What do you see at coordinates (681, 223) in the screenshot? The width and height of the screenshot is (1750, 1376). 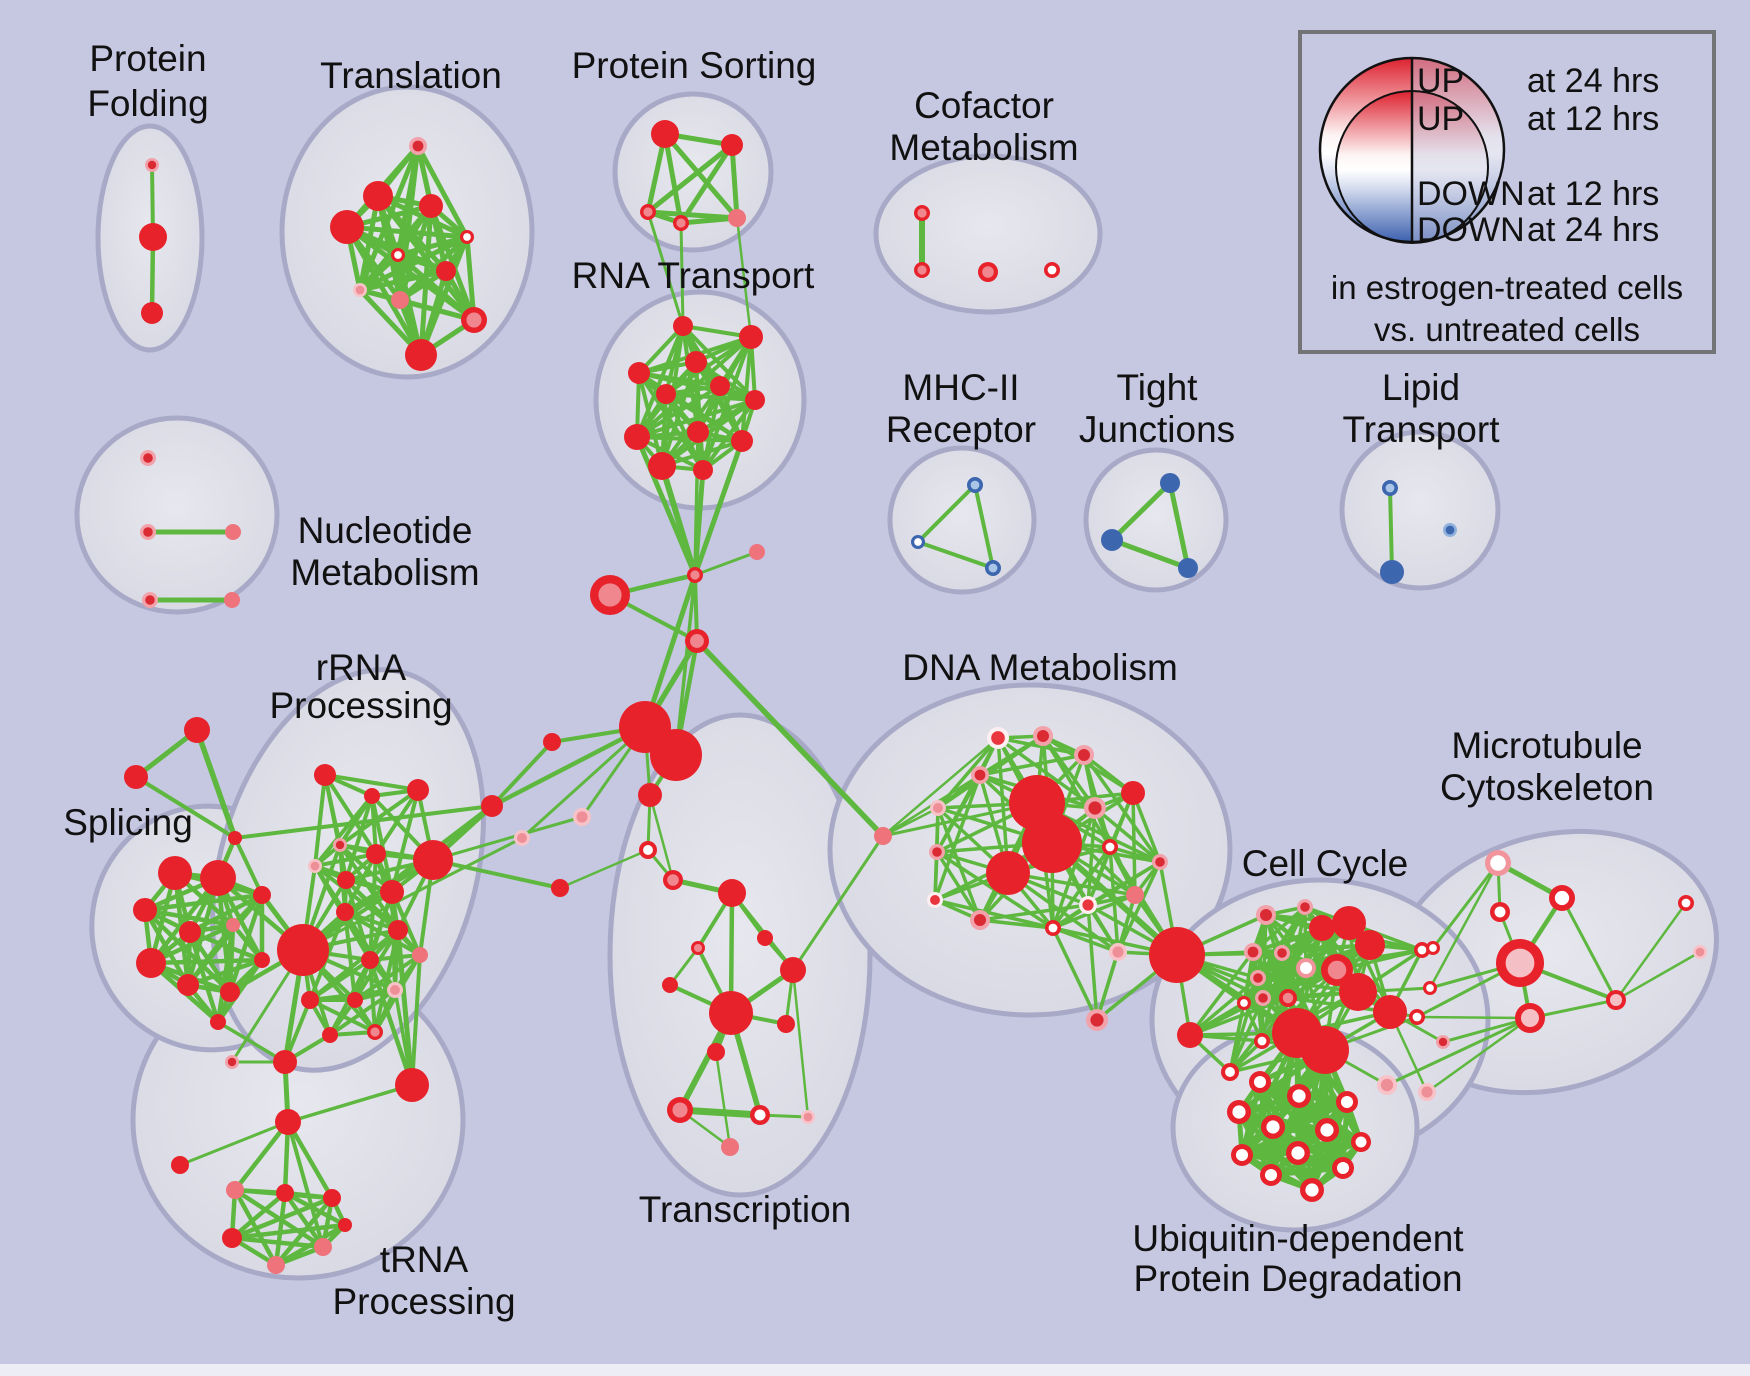 I see `node-ps4` at bounding box center [681, 223].